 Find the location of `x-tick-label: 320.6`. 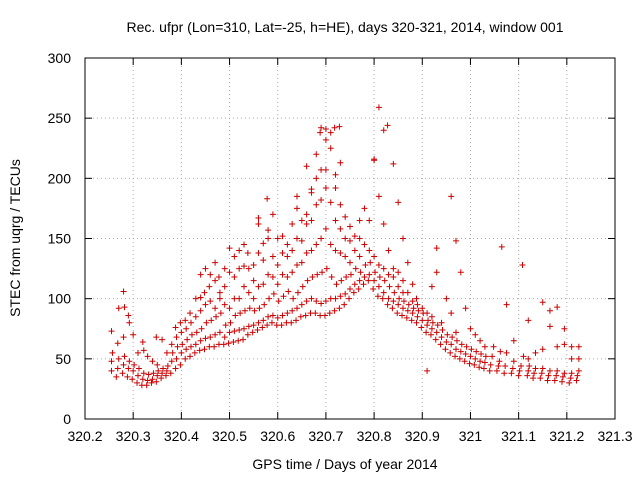

x-tick-label: 320.6 is located at coordinates (277, 436).